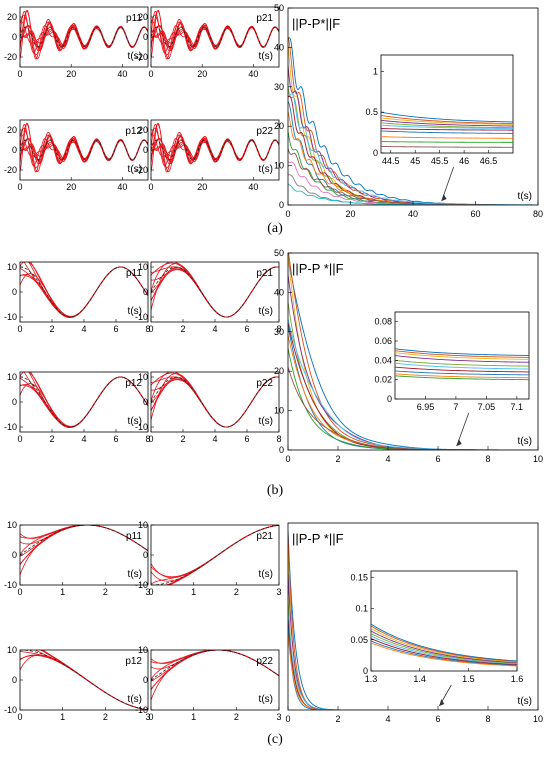 Image resolution: width=550 pixels, height=768 pixels. Describe the element at coordinates (279, 47) in the screenshot. I see `y-tick-label: 40` at that location.